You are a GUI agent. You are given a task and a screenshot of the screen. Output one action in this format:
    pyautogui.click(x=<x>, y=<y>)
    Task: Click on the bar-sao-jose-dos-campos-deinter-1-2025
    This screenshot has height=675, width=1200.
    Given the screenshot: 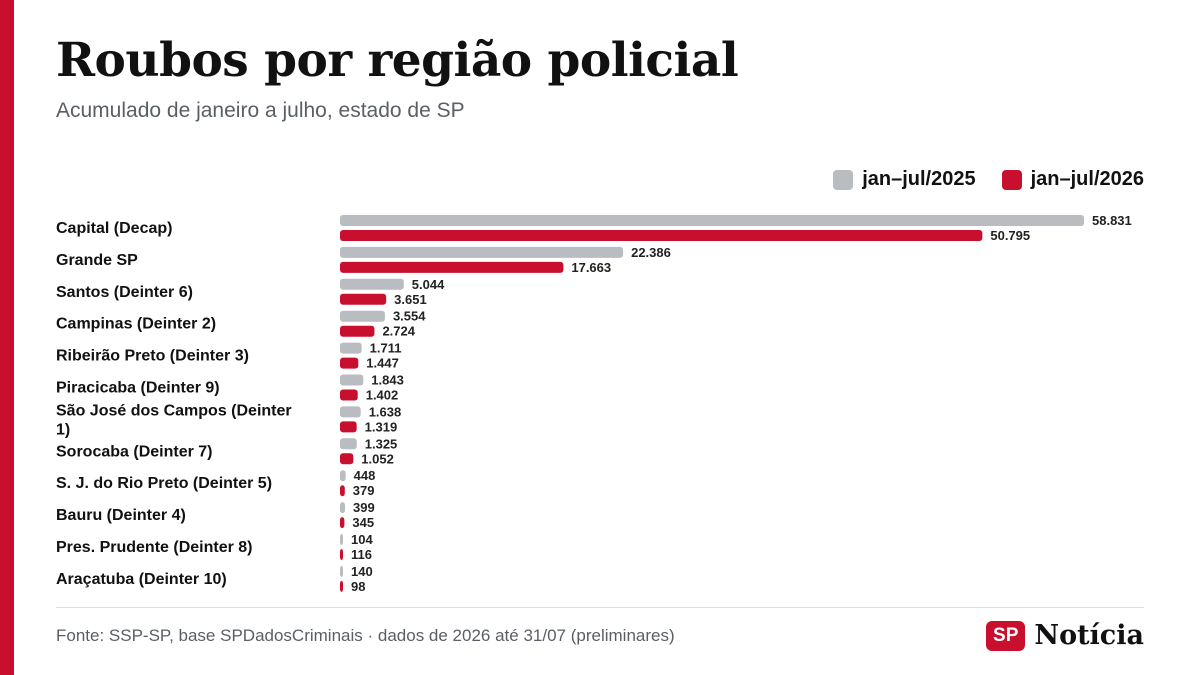 What is the action you would take?
    pyautogui.click(x=350, y=412)
    